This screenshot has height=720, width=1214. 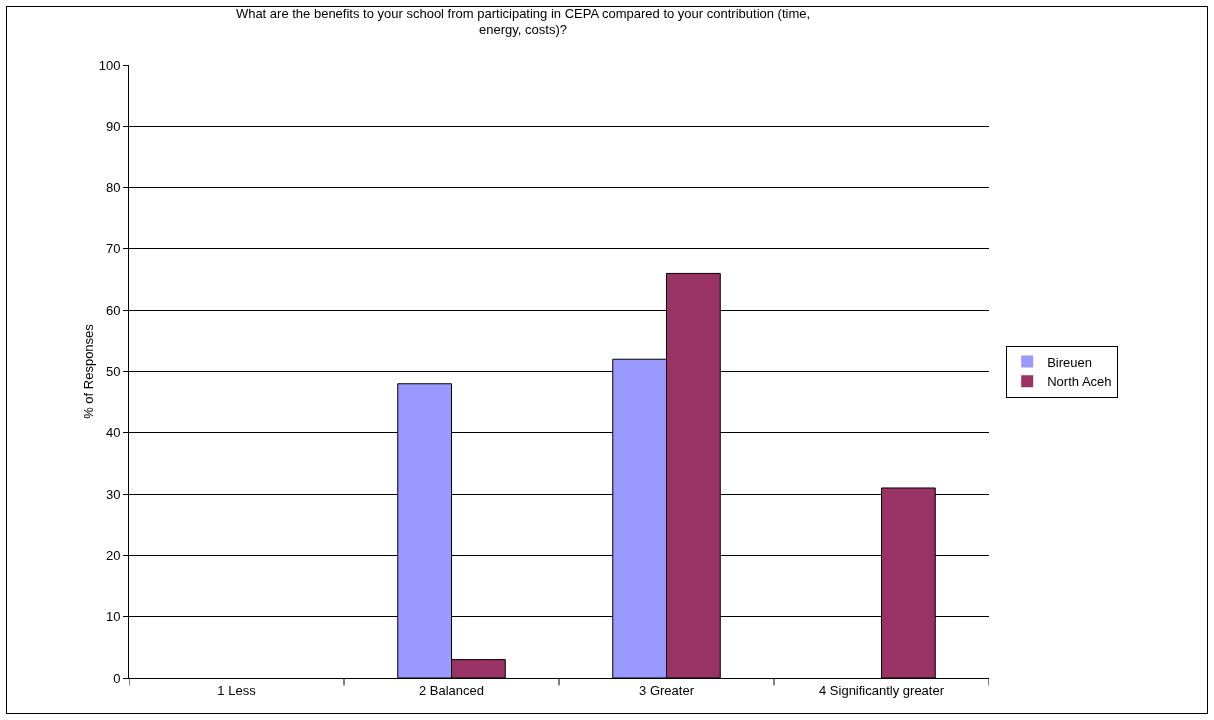 What do you see at coordinates (523, 21) in the screenshot?
I see `chart-title: What are the benefits to your school from participating in CEPA compared to your contribution (time, energy, costs)?` at bounding box center [523, 21].